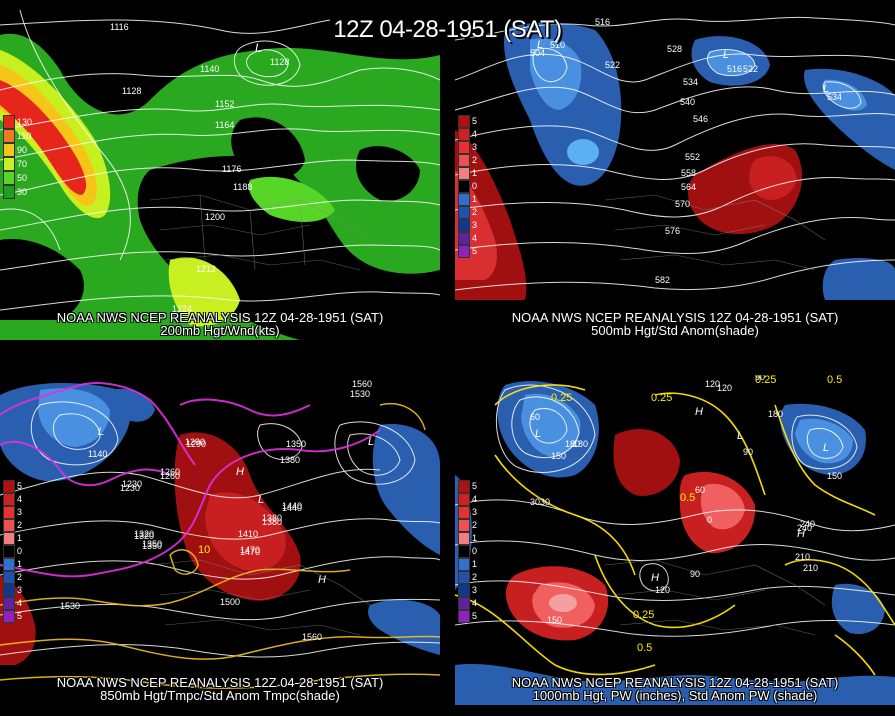  What do you see at coordinates (24, 136) in the screenshot?
I see `legend-label: 110` at bounding box center [24, 136].